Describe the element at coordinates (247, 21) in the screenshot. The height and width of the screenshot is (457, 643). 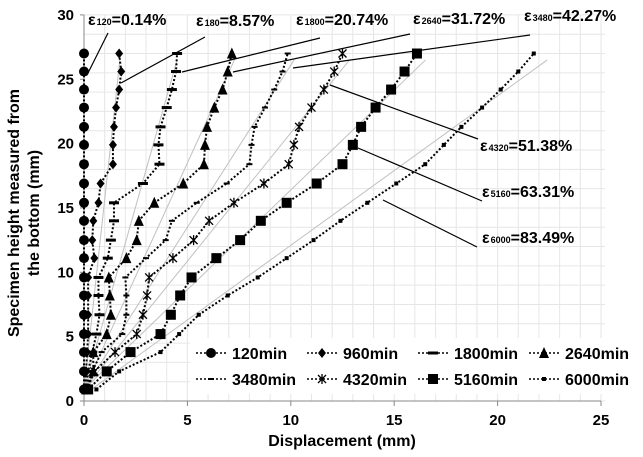
I see `strain-value: =8.57%` at that location.